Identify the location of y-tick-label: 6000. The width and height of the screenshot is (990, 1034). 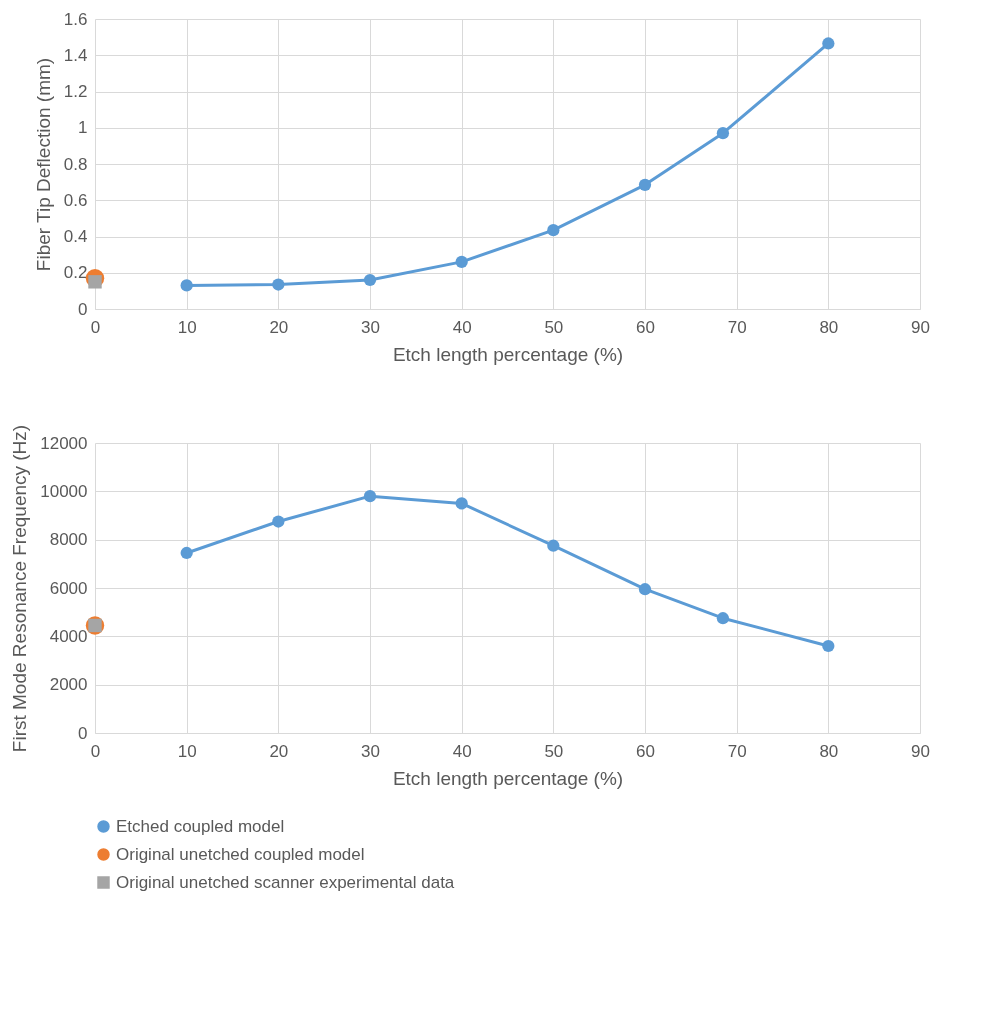
(68, 588).